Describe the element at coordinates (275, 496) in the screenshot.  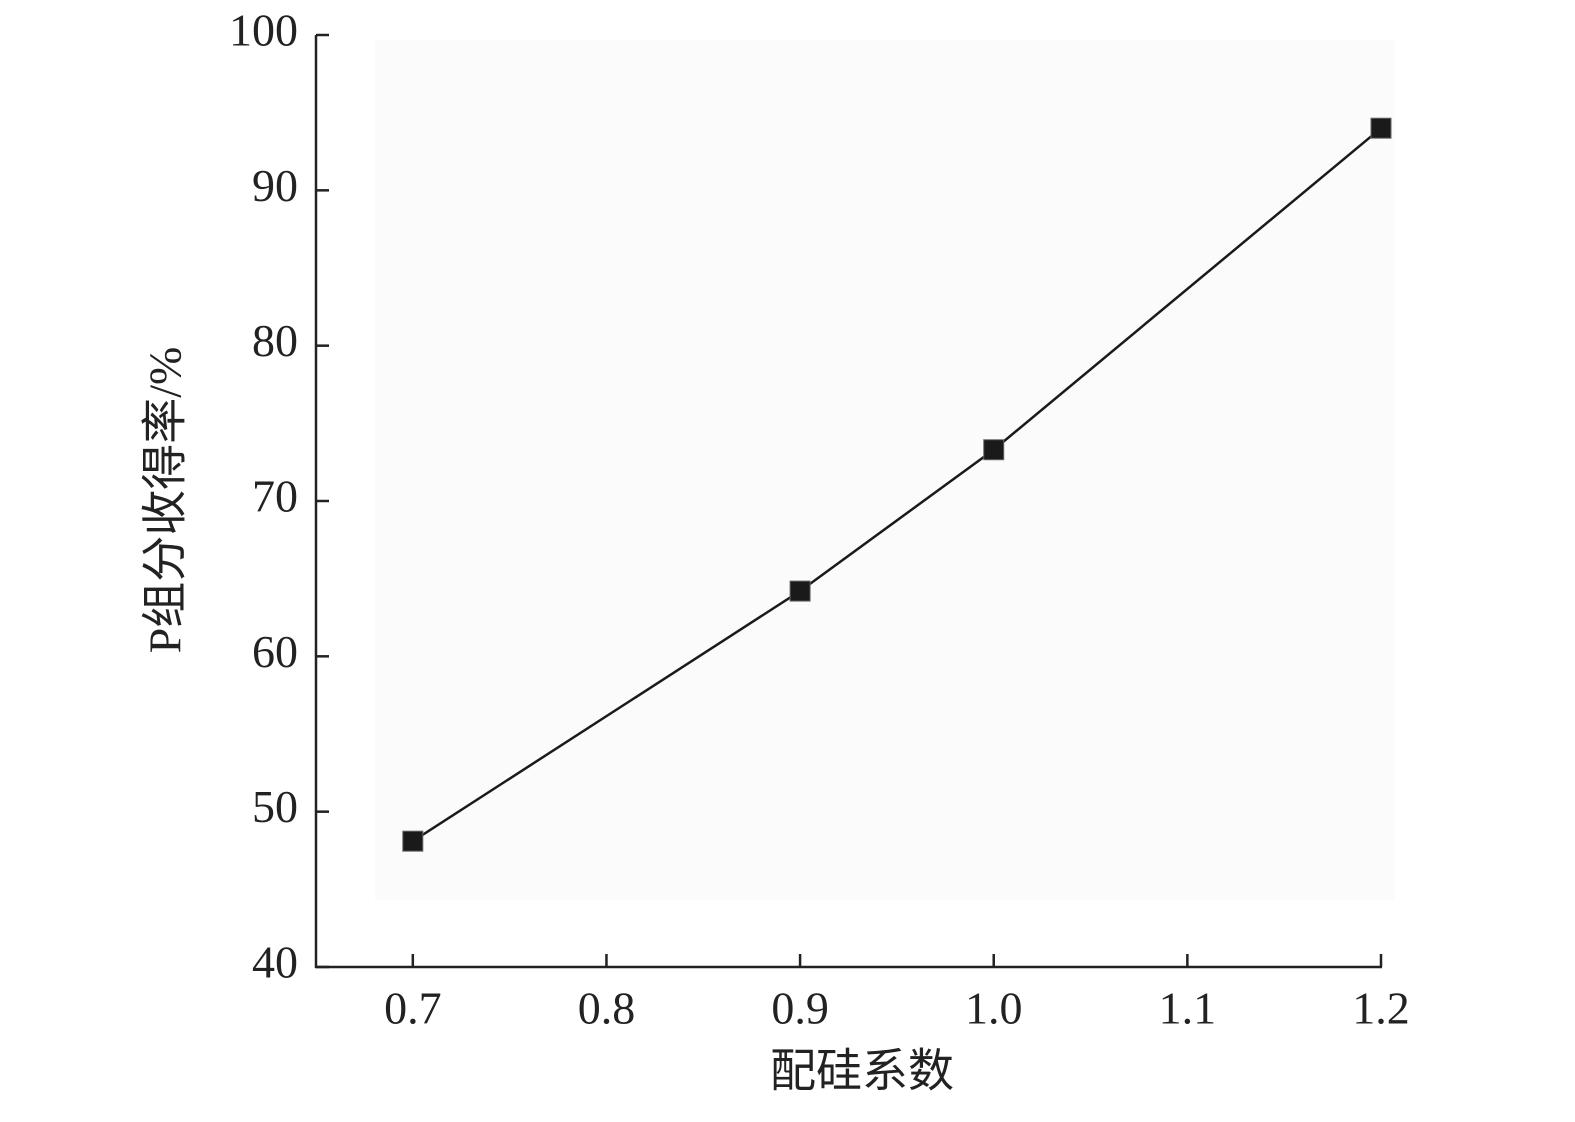
I see `y-tick-label: 70` at that location.